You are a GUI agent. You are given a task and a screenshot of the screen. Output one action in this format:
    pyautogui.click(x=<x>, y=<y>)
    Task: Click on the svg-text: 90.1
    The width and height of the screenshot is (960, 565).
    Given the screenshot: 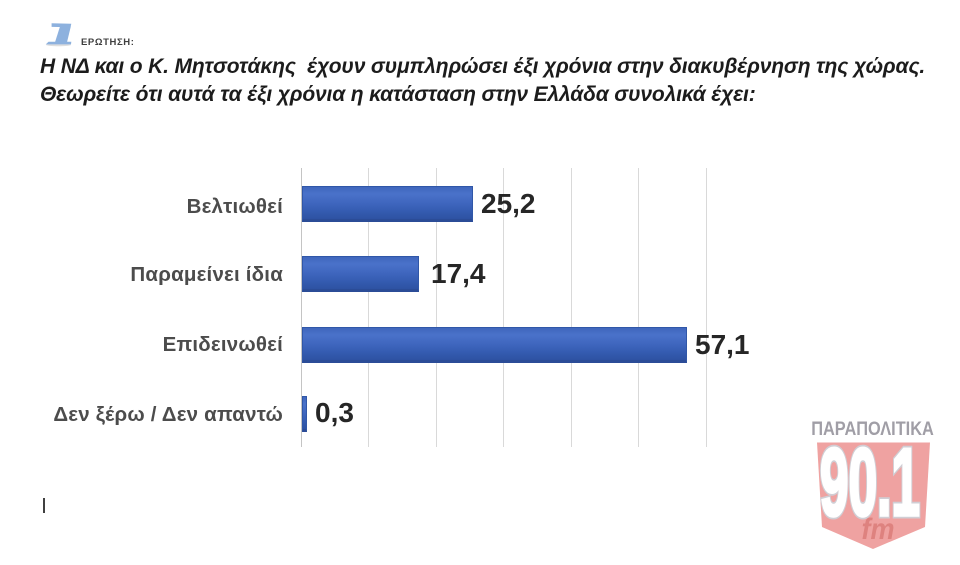 What is the action you would take?
    pyautogui.click(x=870, y=487)
    